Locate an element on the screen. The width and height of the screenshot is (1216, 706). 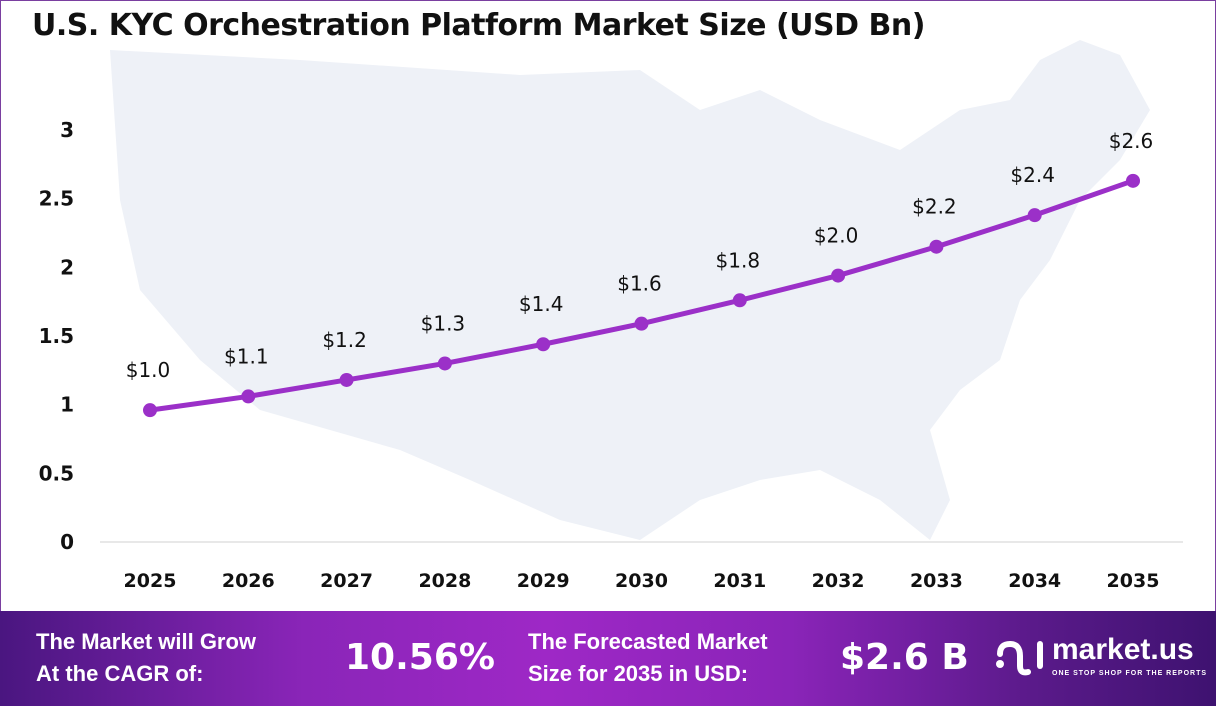
x-tick-label: 2034 is located at coordinates (1034, 581).